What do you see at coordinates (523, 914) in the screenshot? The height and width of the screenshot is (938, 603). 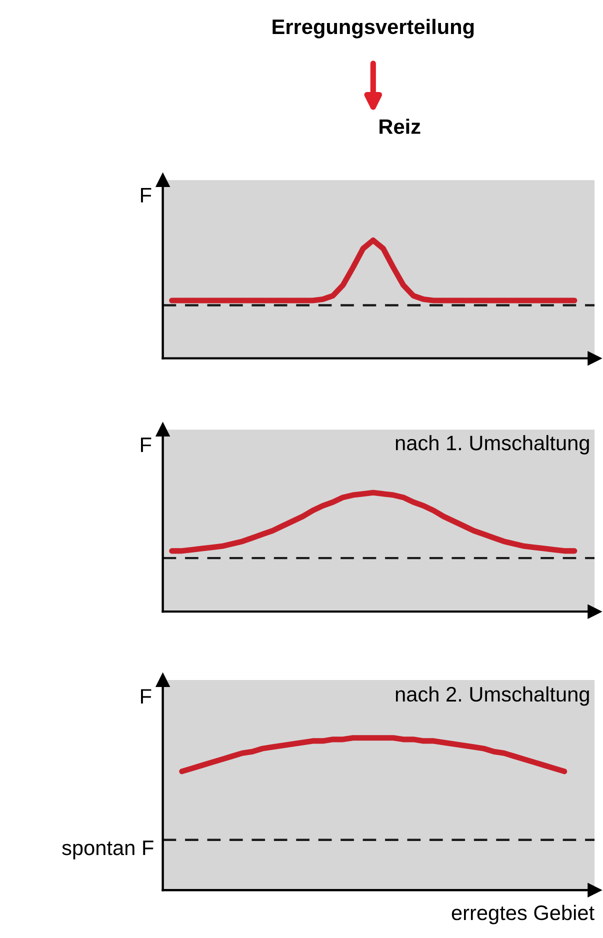 I see `x-axis-title: erregtes Gebiet` at bounding box center [523, 914].